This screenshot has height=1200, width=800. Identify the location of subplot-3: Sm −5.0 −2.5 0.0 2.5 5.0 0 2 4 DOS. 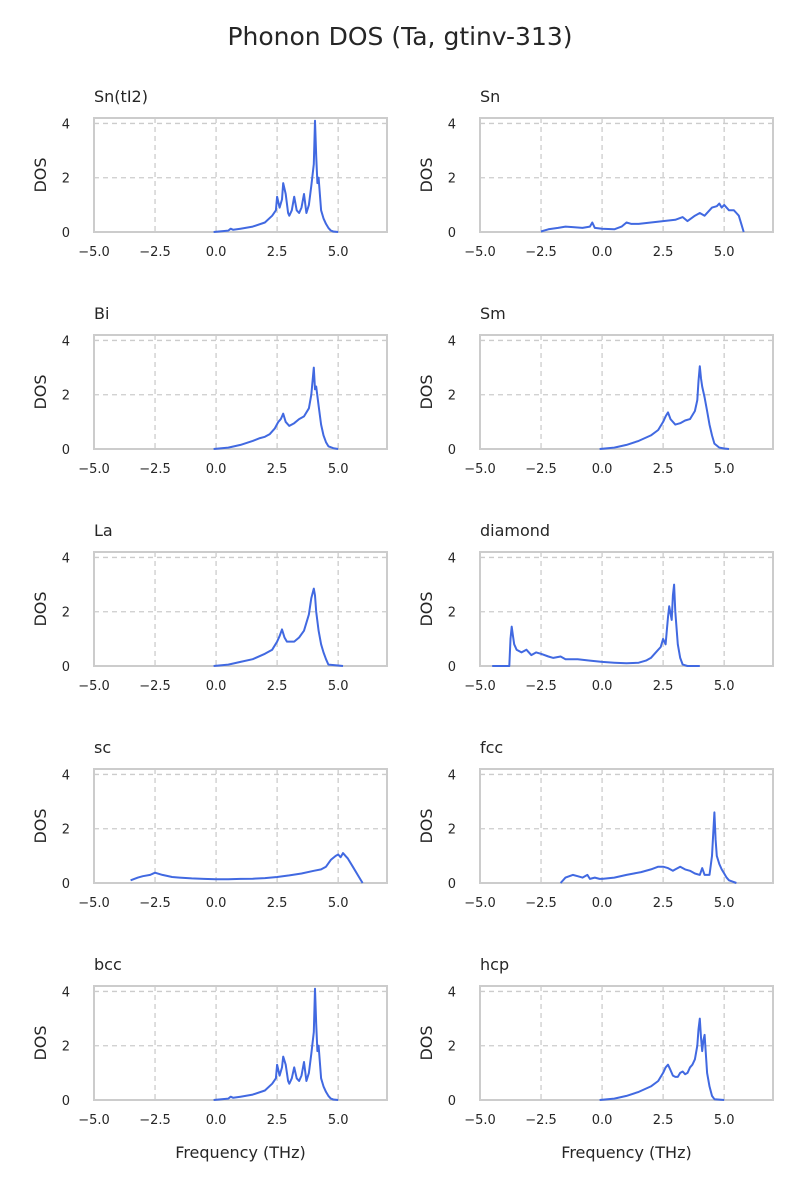
(595, 390).